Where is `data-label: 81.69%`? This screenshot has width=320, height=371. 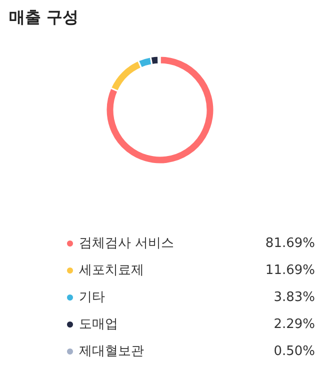 data-label: 81.69% is located at coordinates (290, 243).